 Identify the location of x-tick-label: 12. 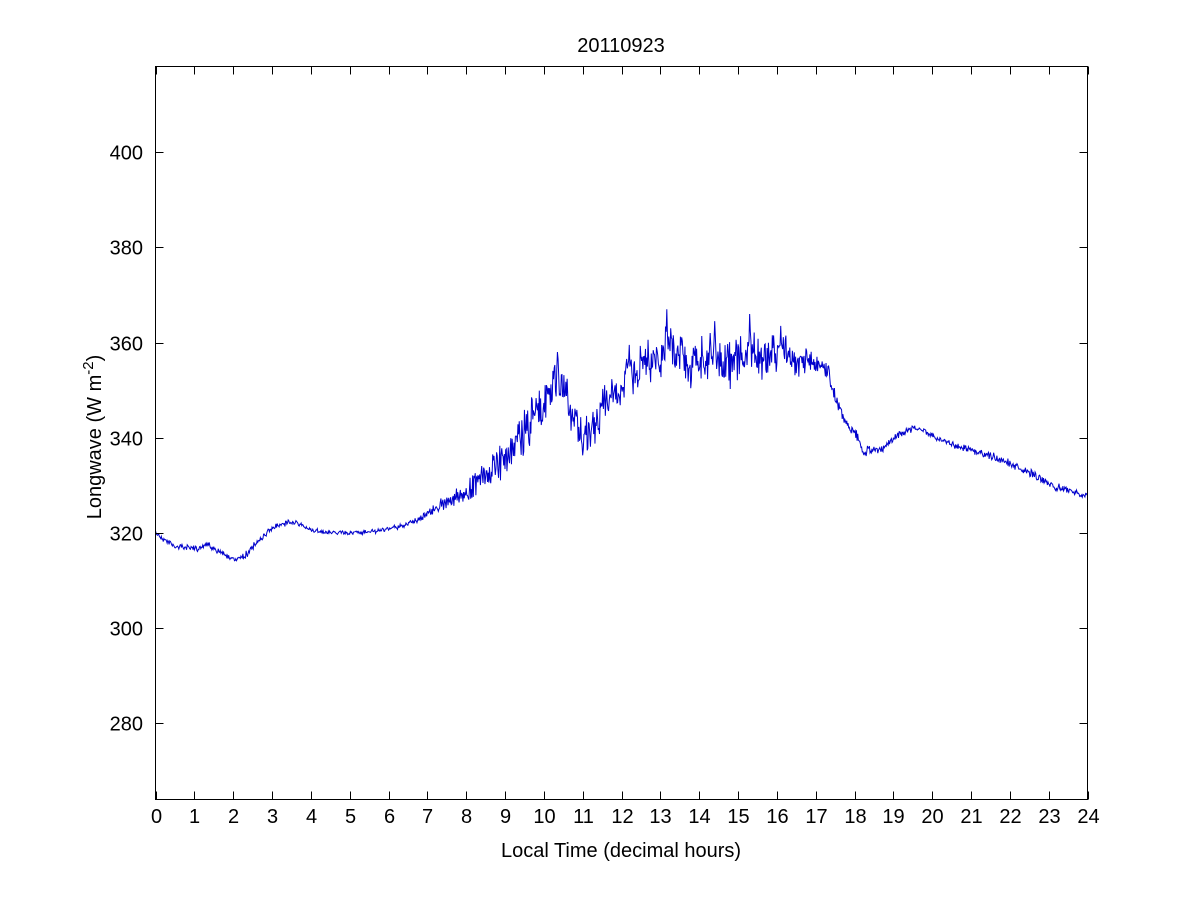
(622, 817).